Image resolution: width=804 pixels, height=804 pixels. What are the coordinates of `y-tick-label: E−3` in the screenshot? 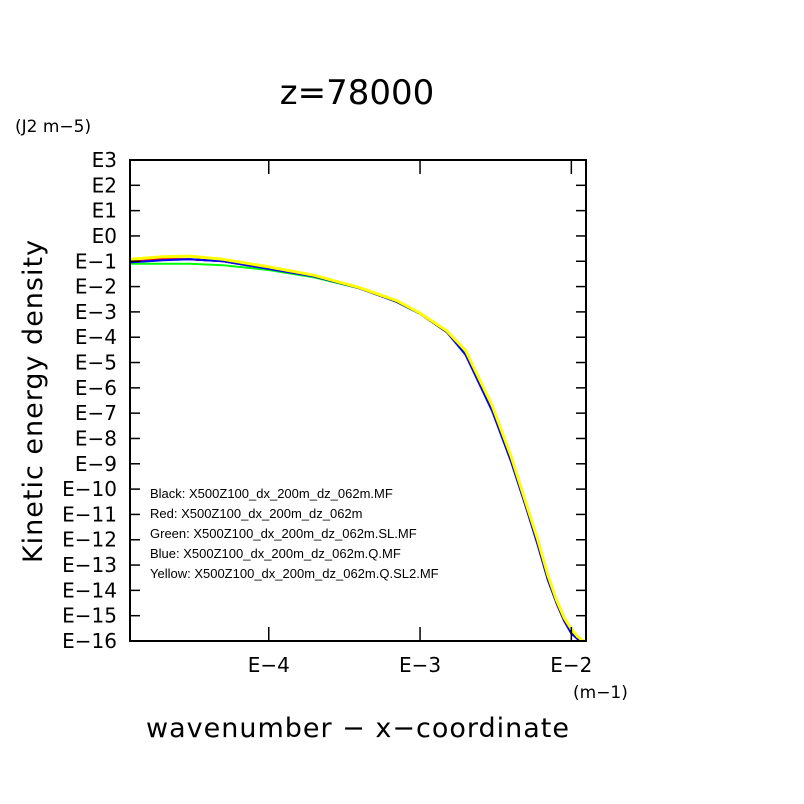 It's located at (96, 312).